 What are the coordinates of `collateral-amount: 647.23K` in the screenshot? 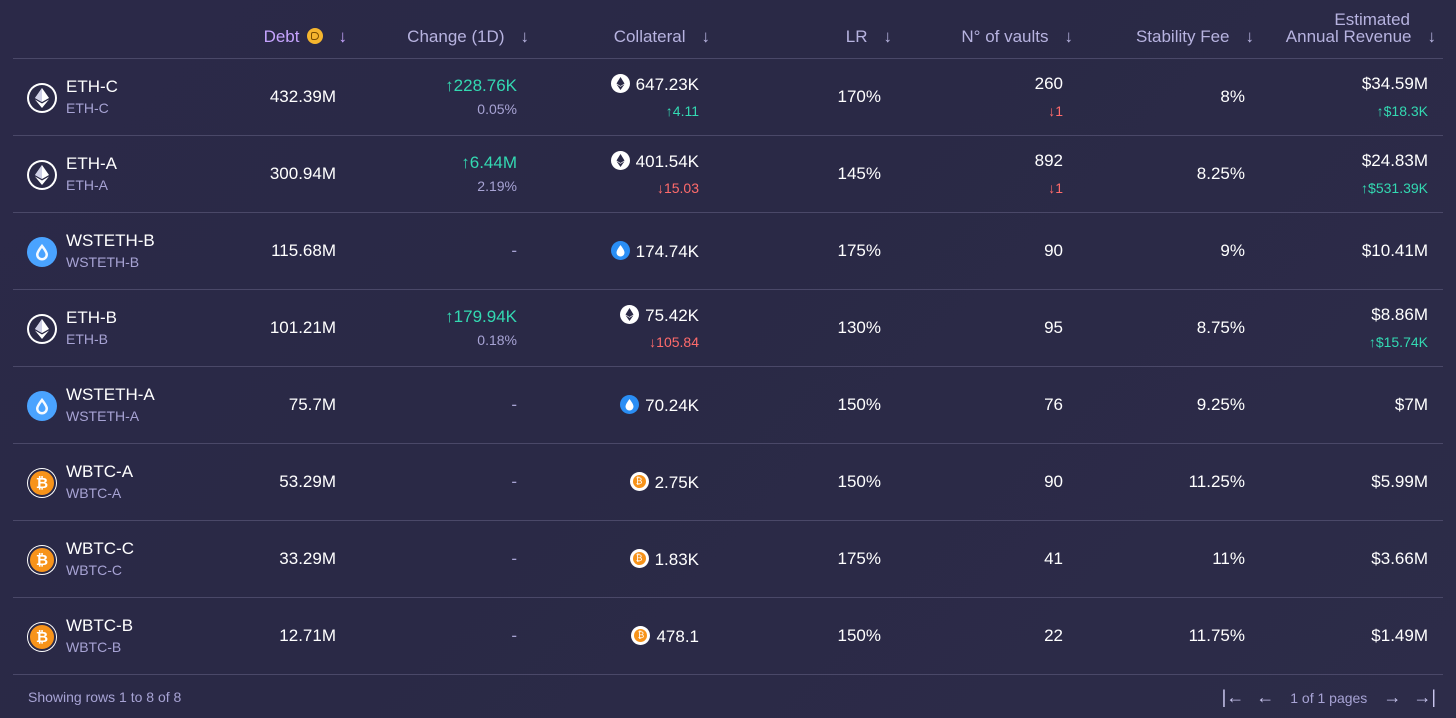 It's located at (667, 84).